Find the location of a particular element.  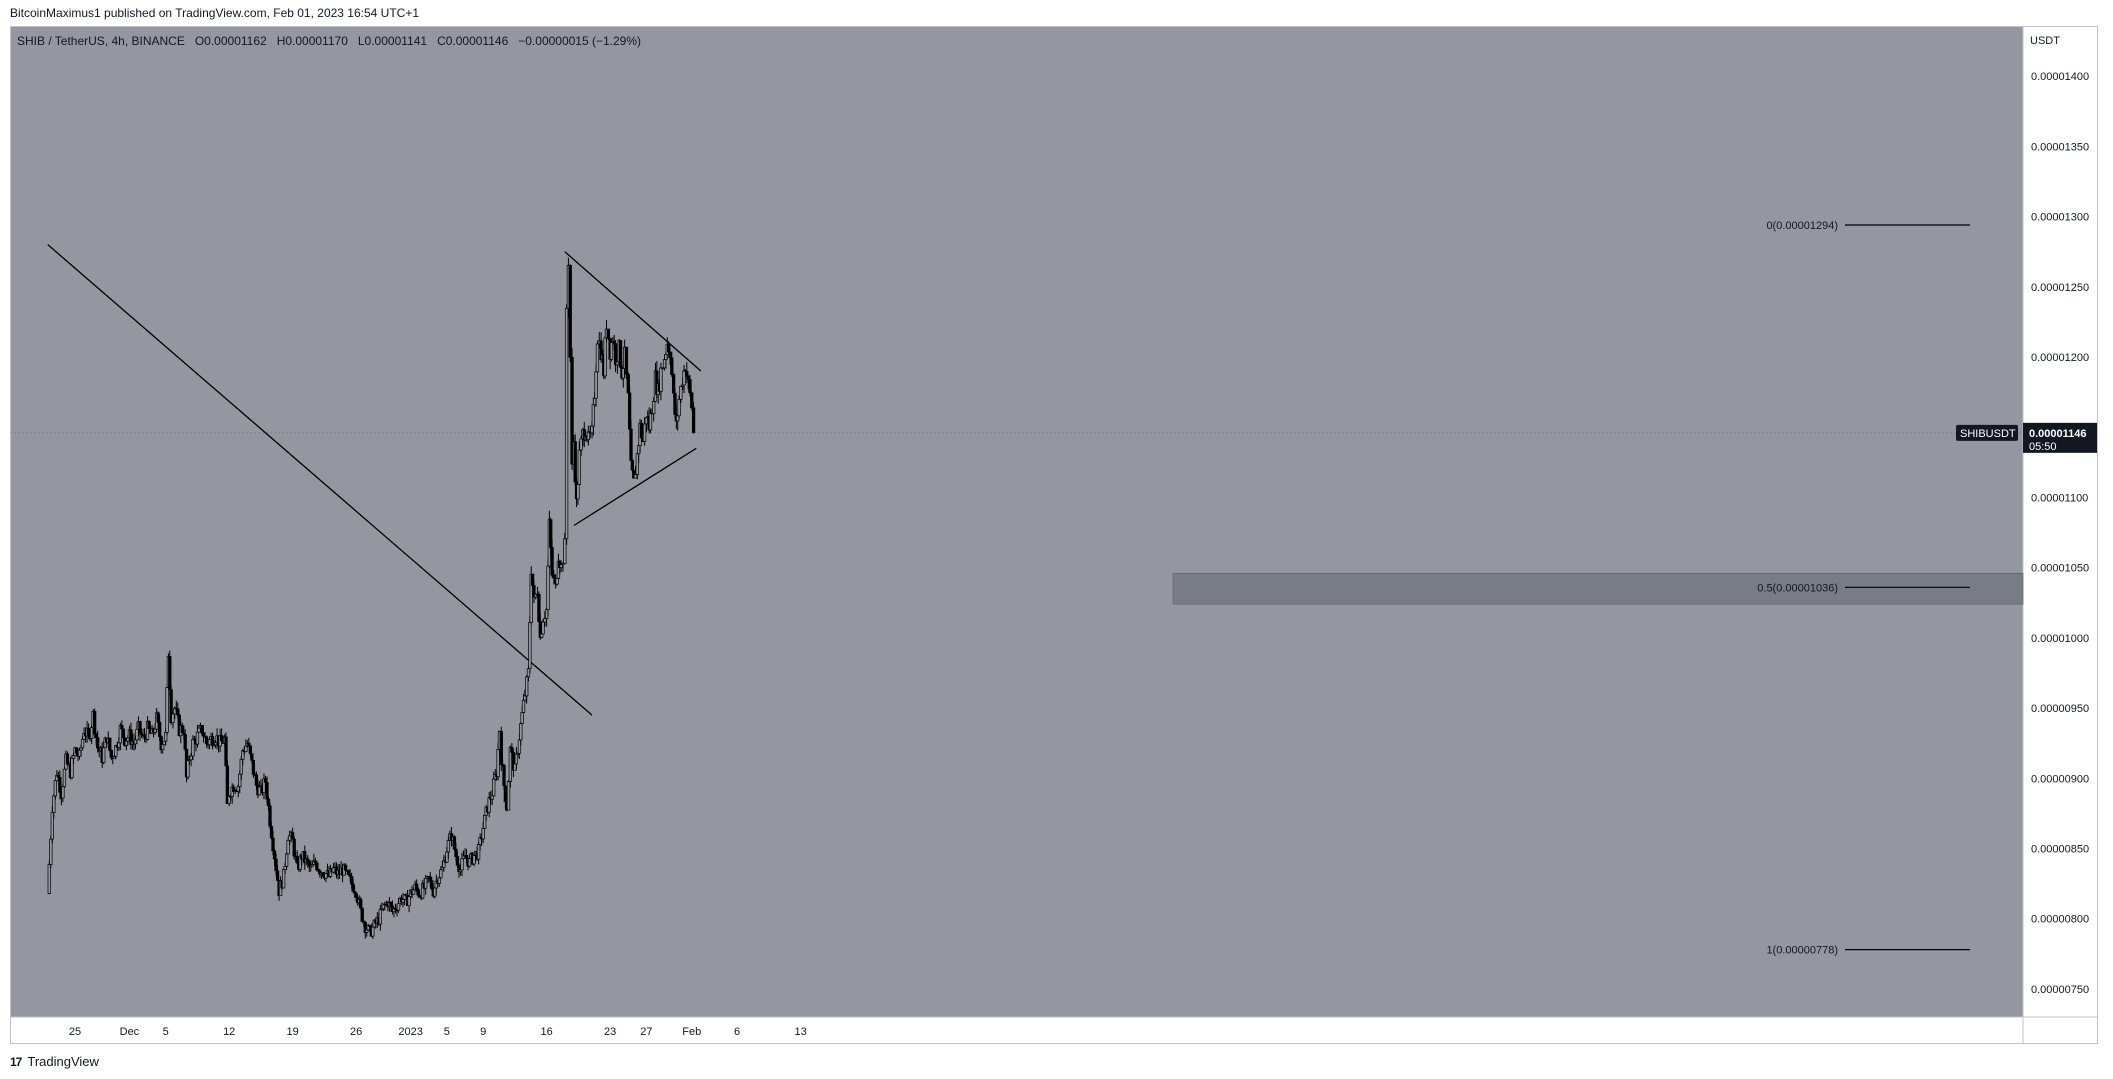

price-tick-label: 0.00000800 is located at coordinates (2060, 920).